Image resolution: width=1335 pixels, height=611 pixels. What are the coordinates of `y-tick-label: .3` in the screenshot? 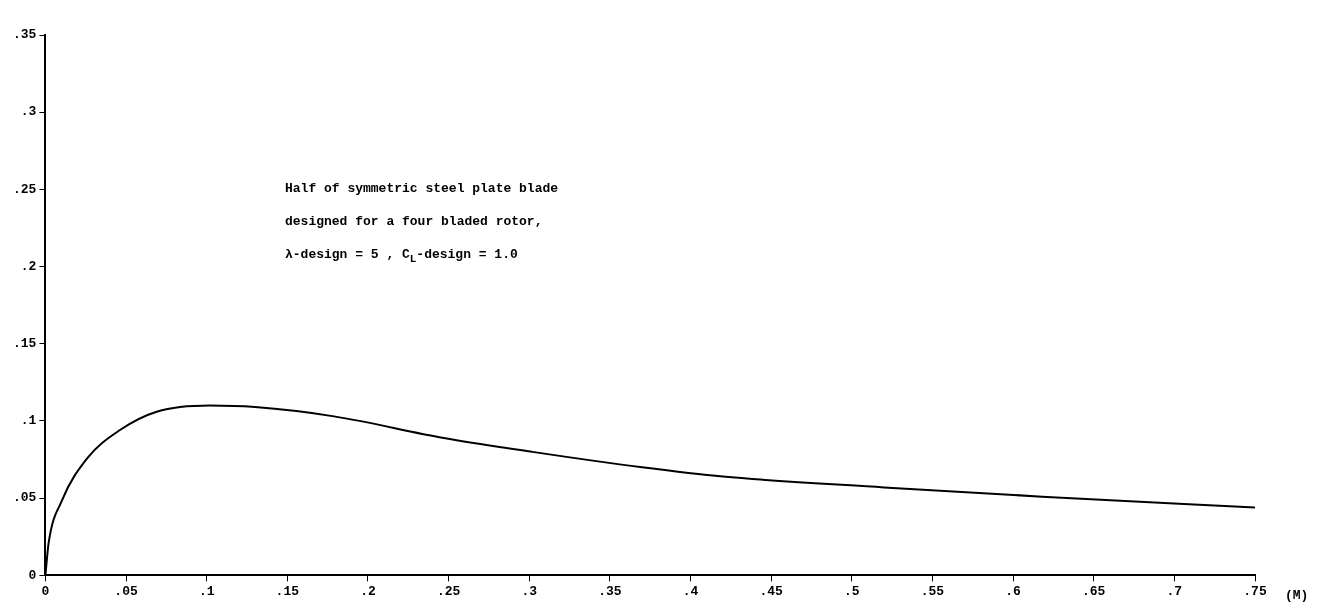 It's located at (28, 112).